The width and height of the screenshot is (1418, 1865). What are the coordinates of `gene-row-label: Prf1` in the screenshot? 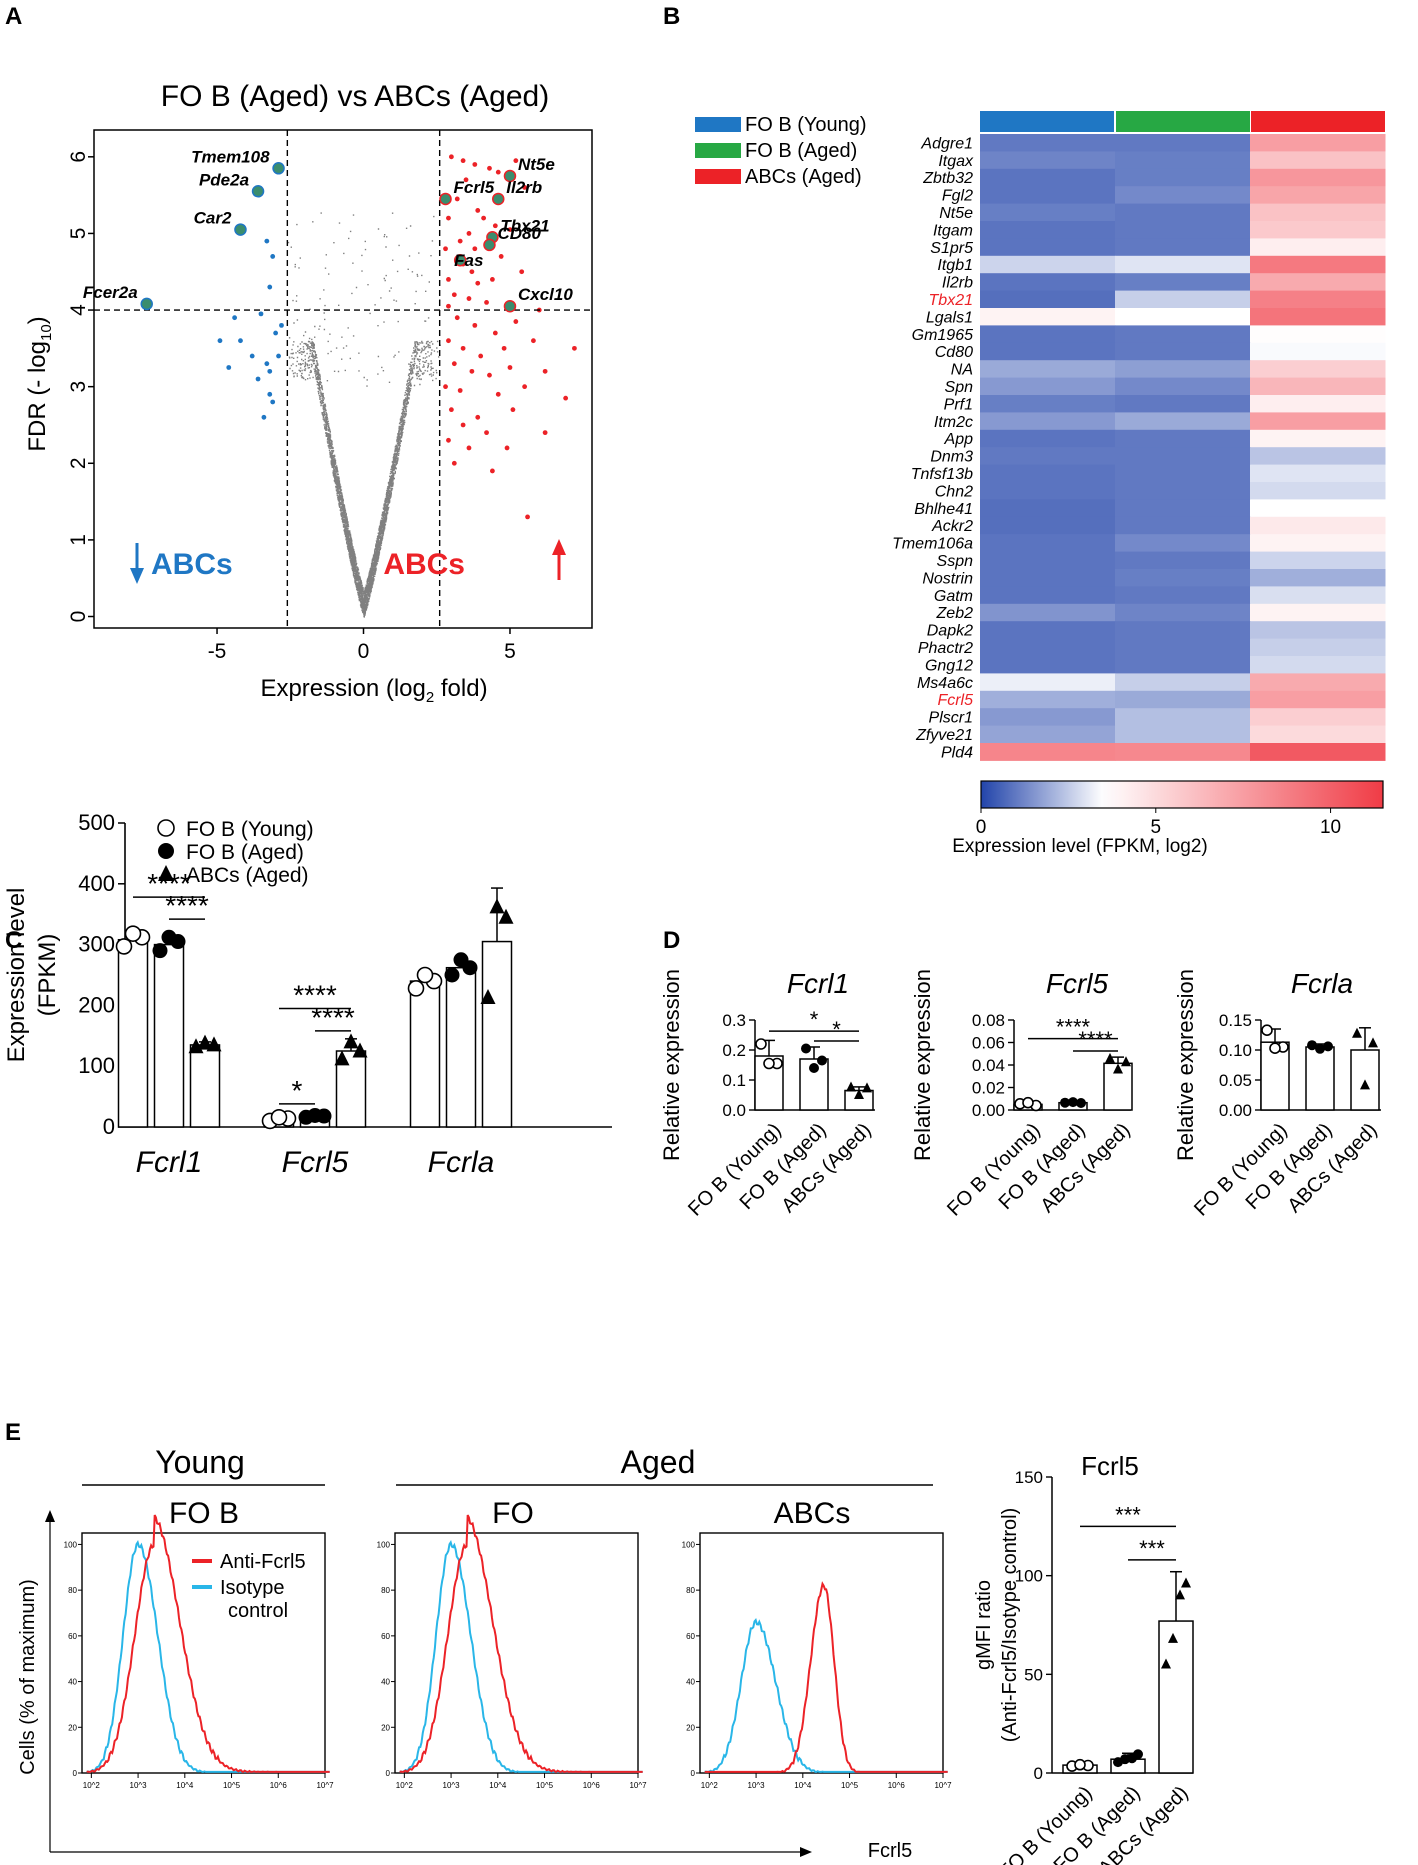 It's located at (958, 404).